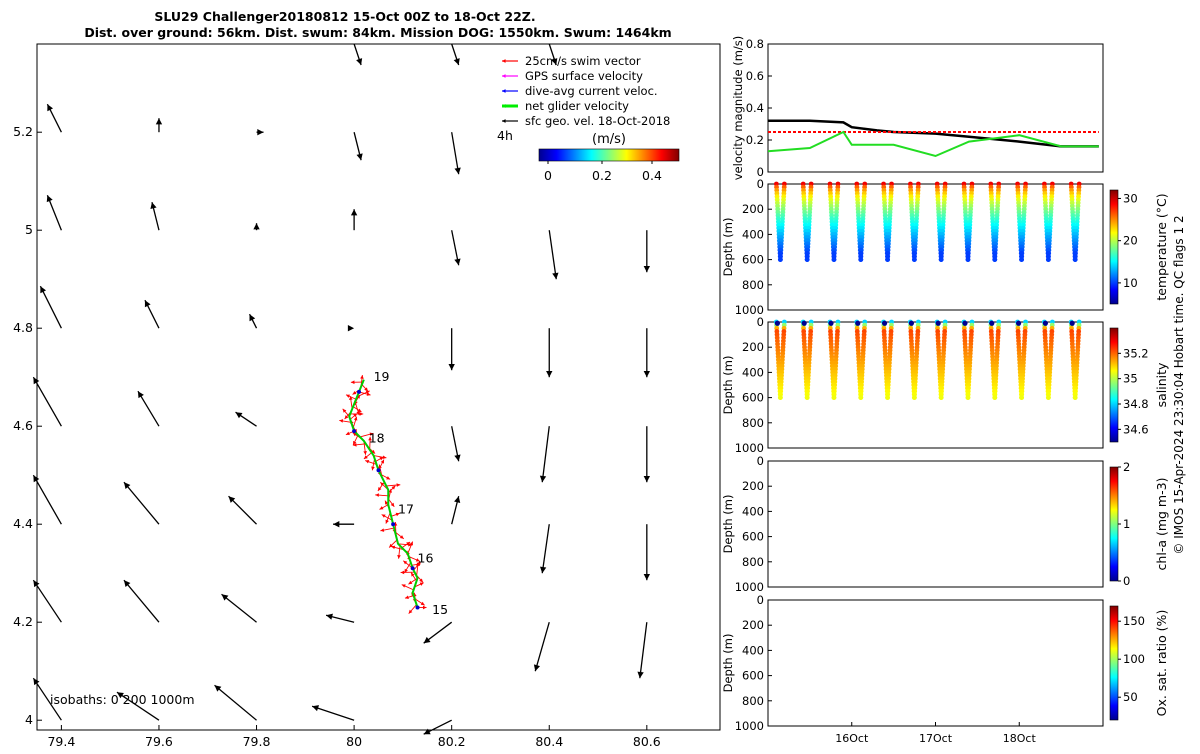 This screenshot has height=754, width=1200. What do you see at coordinates (586, 121) in the screenshot?
I see `legend-item: sfc geo. vel. 18-Oct-2018` at bounding box center [586, 121].